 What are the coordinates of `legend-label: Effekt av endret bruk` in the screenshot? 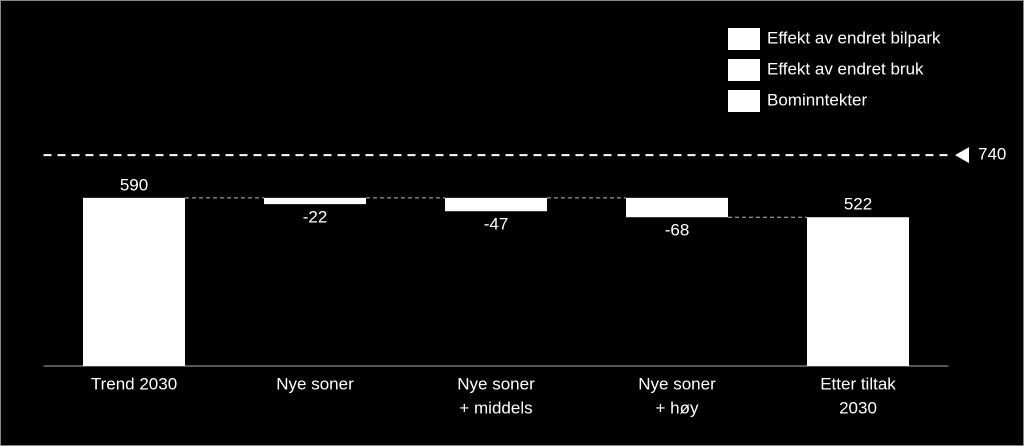 It's located at (845, 68).